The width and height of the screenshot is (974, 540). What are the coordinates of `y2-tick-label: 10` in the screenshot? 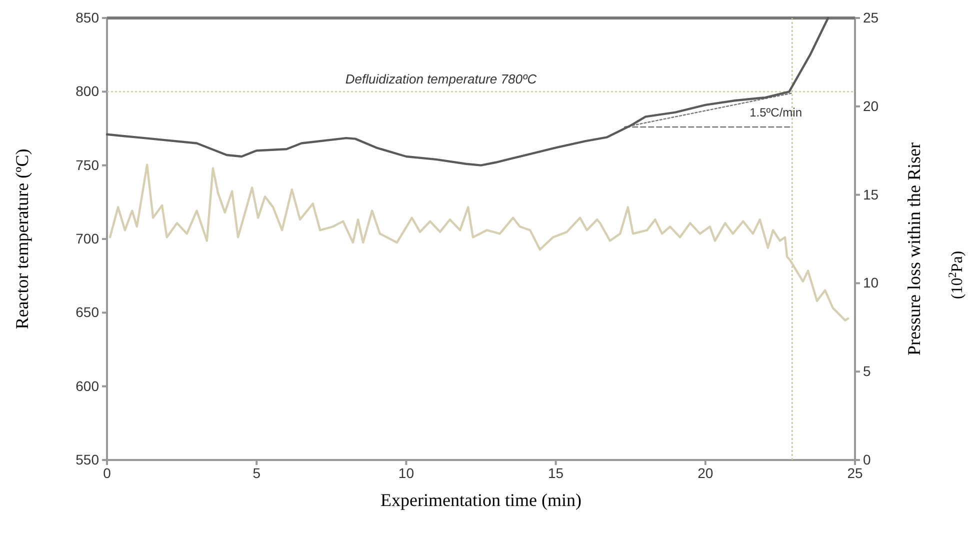 It's located at (871, 282).